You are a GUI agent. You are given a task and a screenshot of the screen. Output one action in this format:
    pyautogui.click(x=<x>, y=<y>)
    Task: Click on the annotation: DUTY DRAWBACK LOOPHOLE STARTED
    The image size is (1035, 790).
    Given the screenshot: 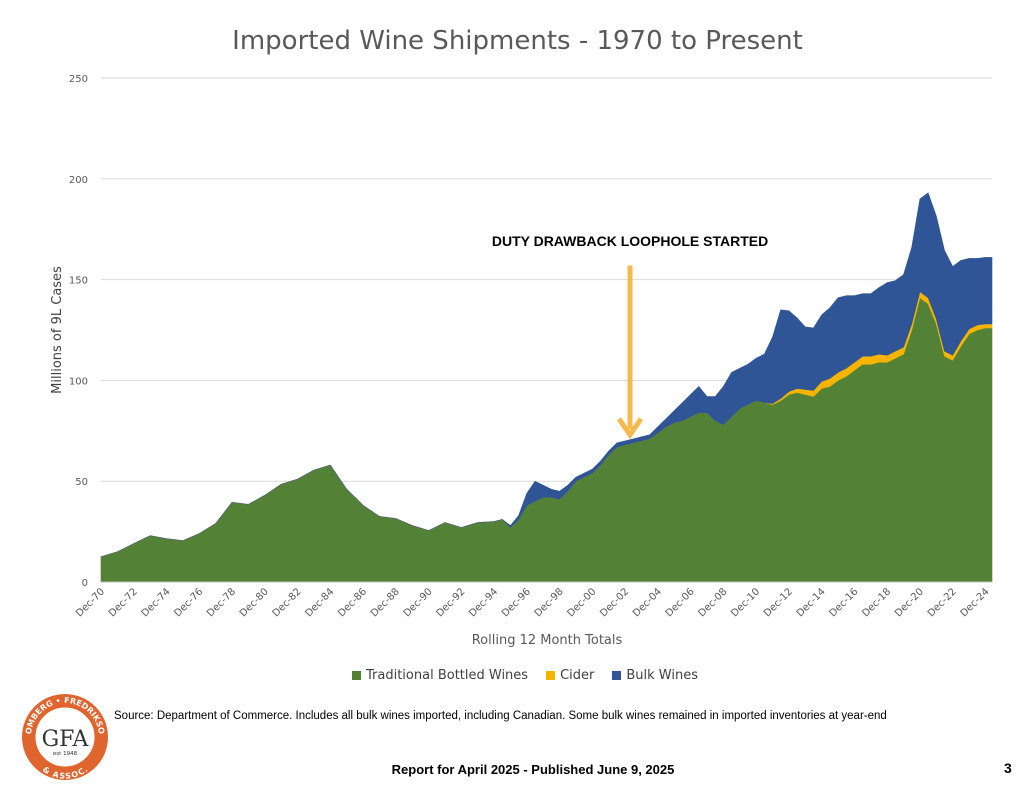 What is the action you would take?
    pyautogui.click(x=630, y=336)
    